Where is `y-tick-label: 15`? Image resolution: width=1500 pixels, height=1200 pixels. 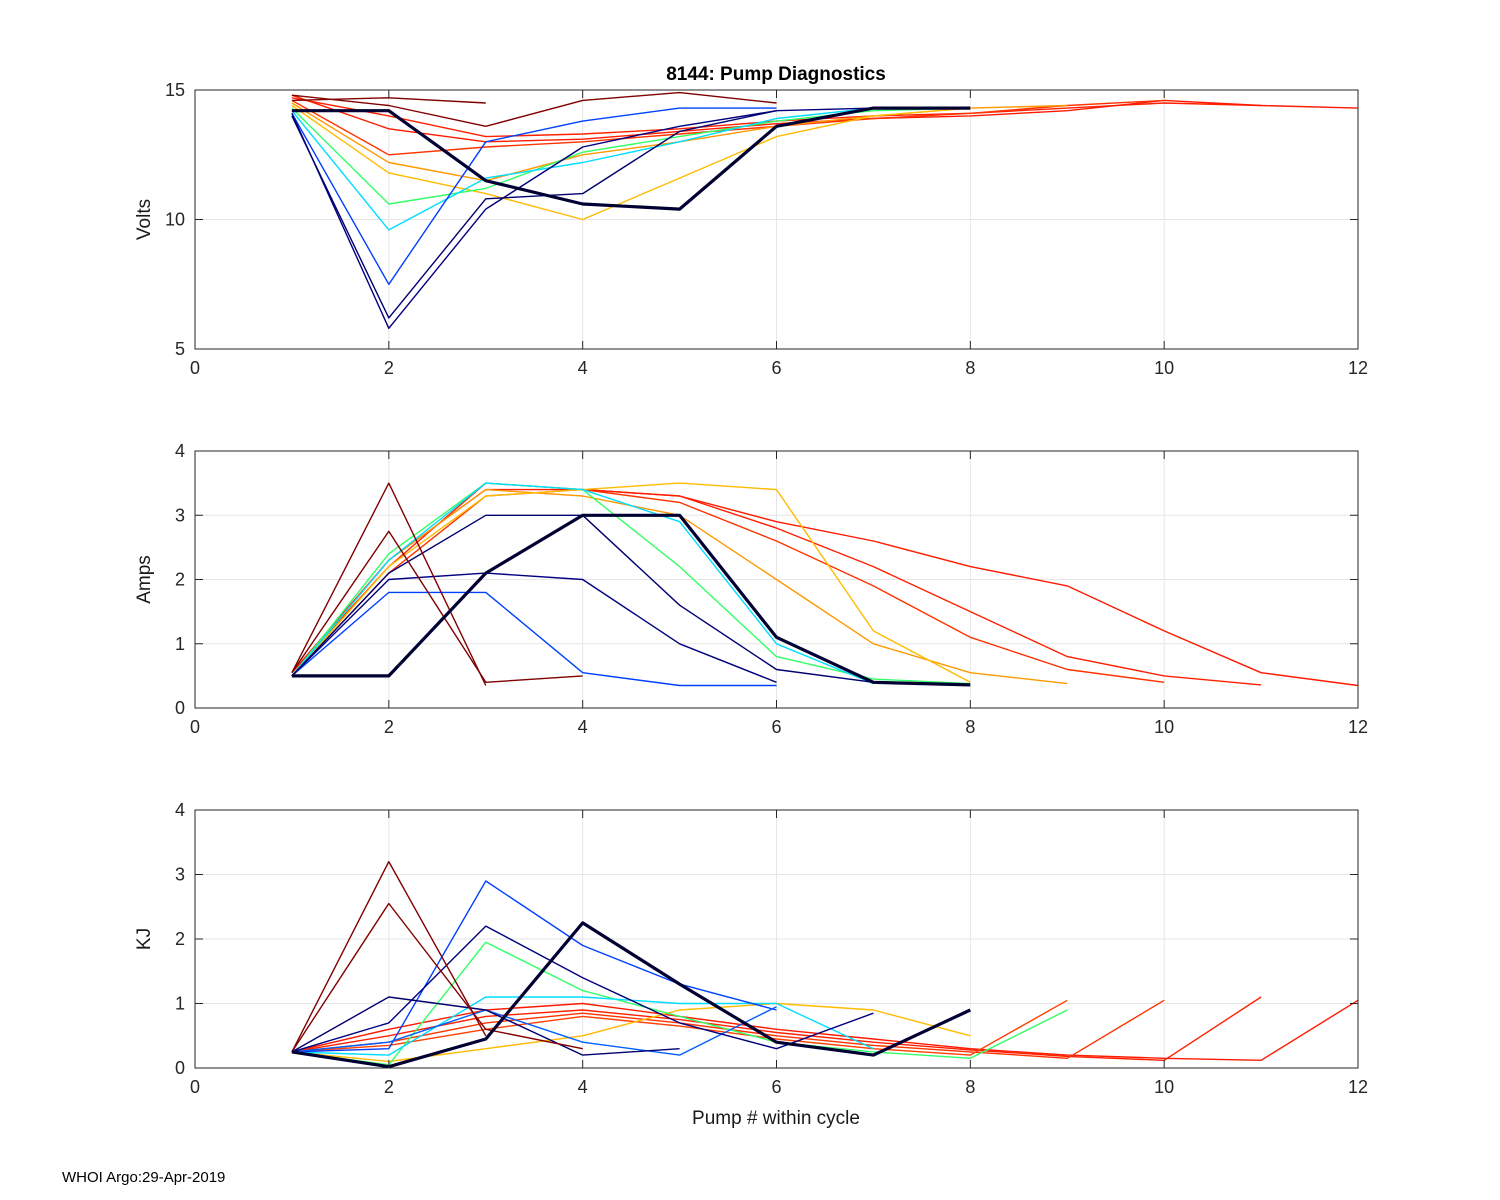
y-tick-label: 15 is located at coordinates (175, 90).